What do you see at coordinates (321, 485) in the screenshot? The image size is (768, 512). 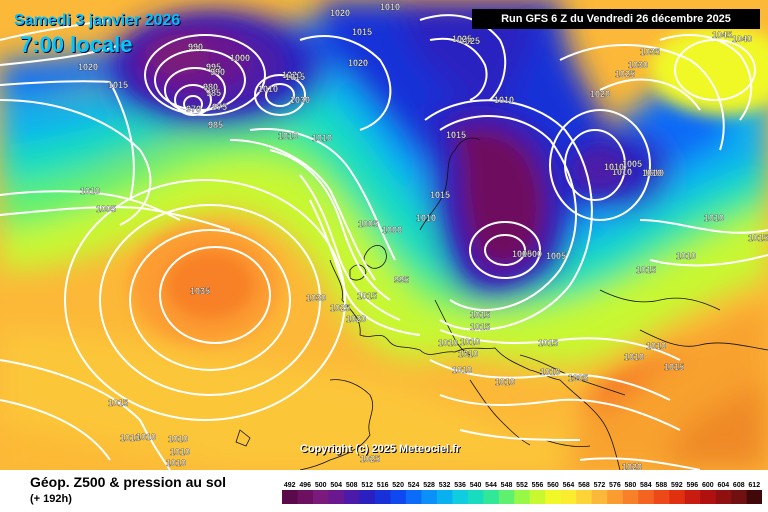 I see `legend-tick-label: 500` at bounding box center [321, 485].